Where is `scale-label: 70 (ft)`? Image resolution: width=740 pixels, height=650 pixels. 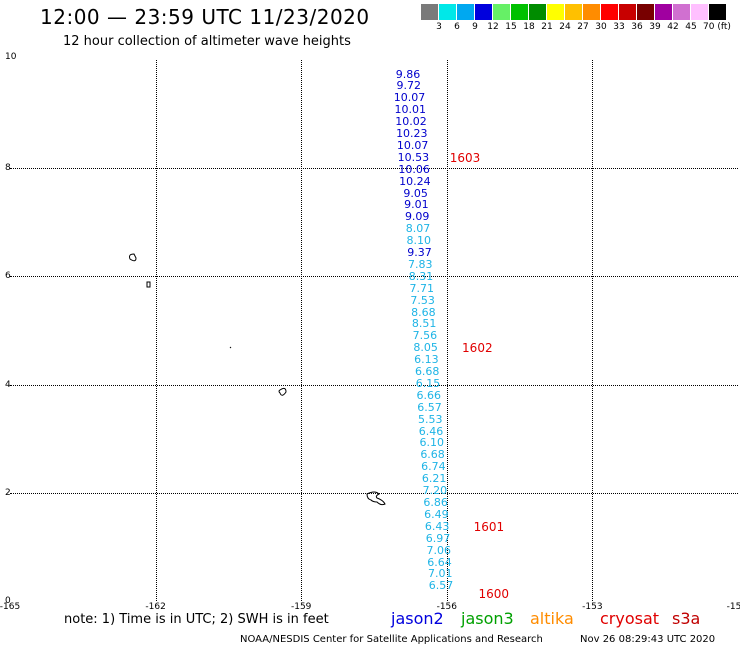 scale-label: 70 (ft) is located at coordinates (717, 27).